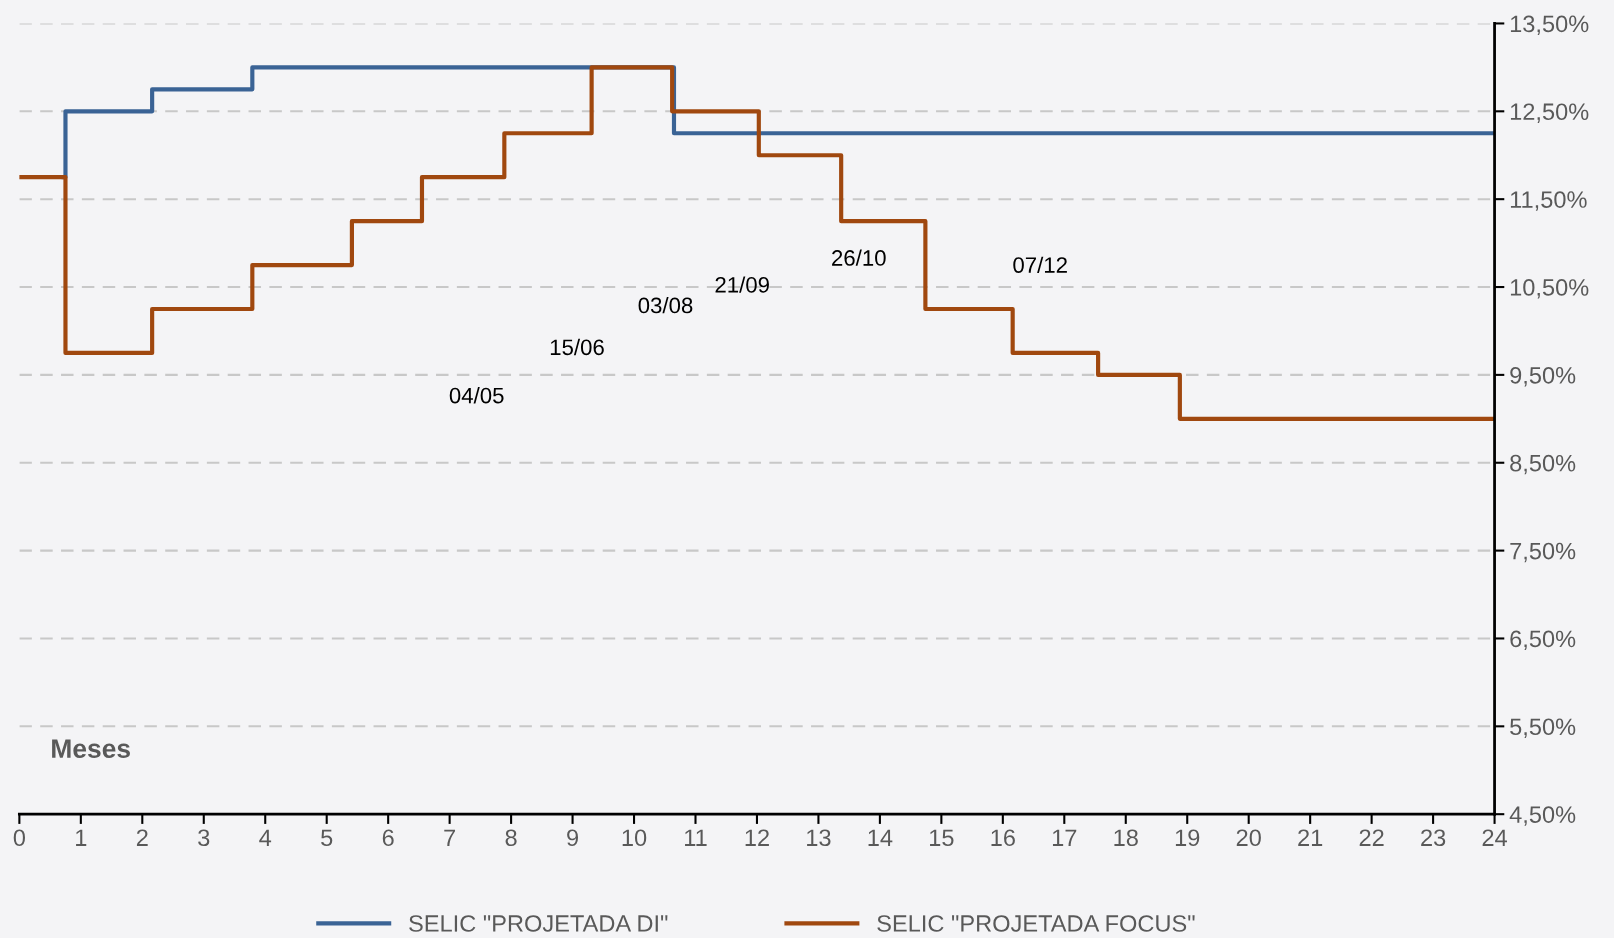  What do you see at coordinates (327, 838) in the screenshot?
I see `x-tick-label: 5` at bounding box center [327, 838].